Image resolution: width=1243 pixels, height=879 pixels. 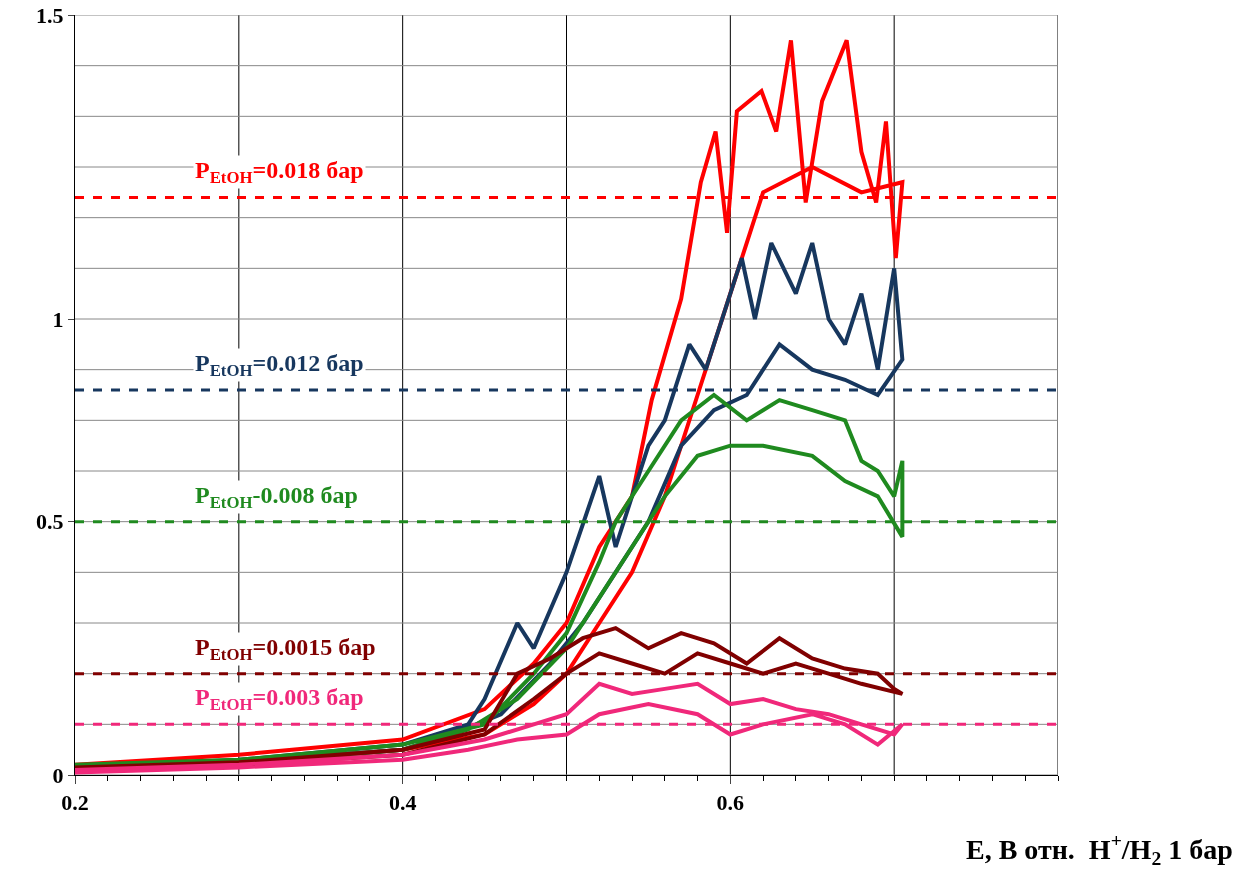 What do you see at coordinates (1099, 849) in the screenshot?
I see `x-axis-title: E, В отн. H$^{+}$/H$_{2}$ 1 бар` at bounding box center [1099, 849].